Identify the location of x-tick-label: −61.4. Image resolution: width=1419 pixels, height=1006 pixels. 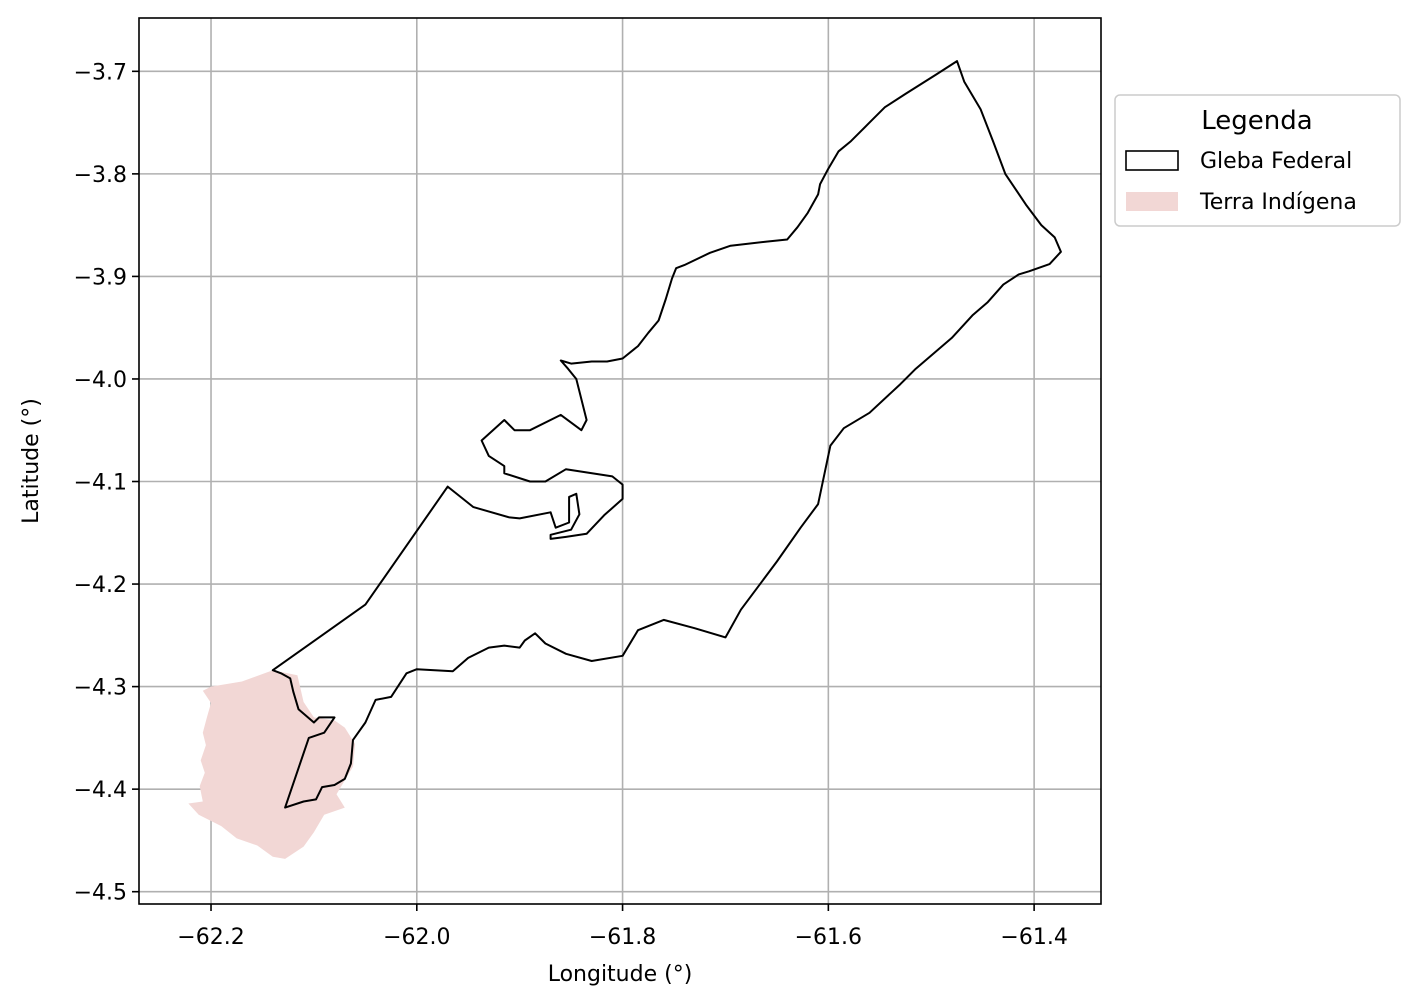
(1033, 937).